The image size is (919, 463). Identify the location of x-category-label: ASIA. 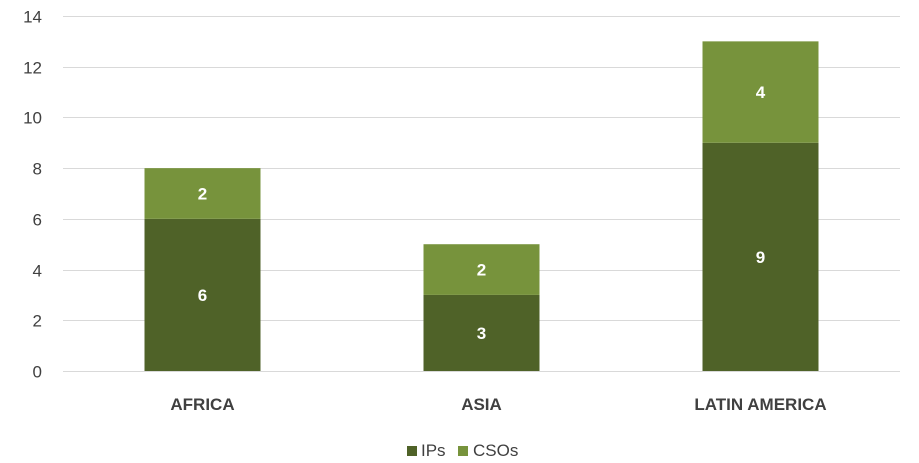
(481, 404).